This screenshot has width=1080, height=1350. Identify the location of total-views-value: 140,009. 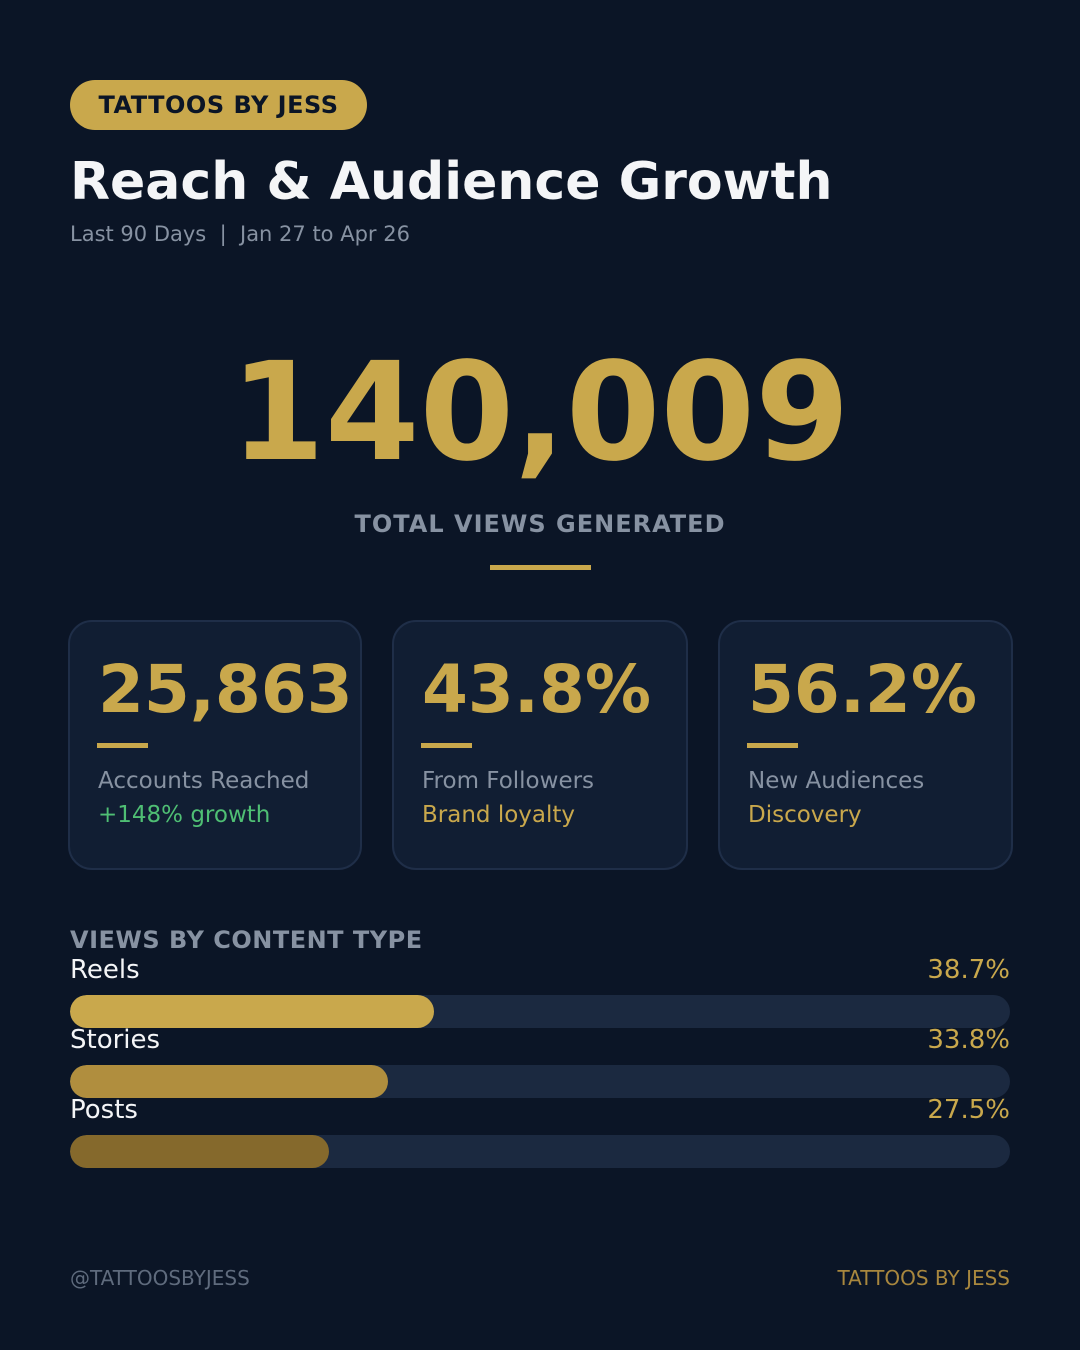
(540, 413).